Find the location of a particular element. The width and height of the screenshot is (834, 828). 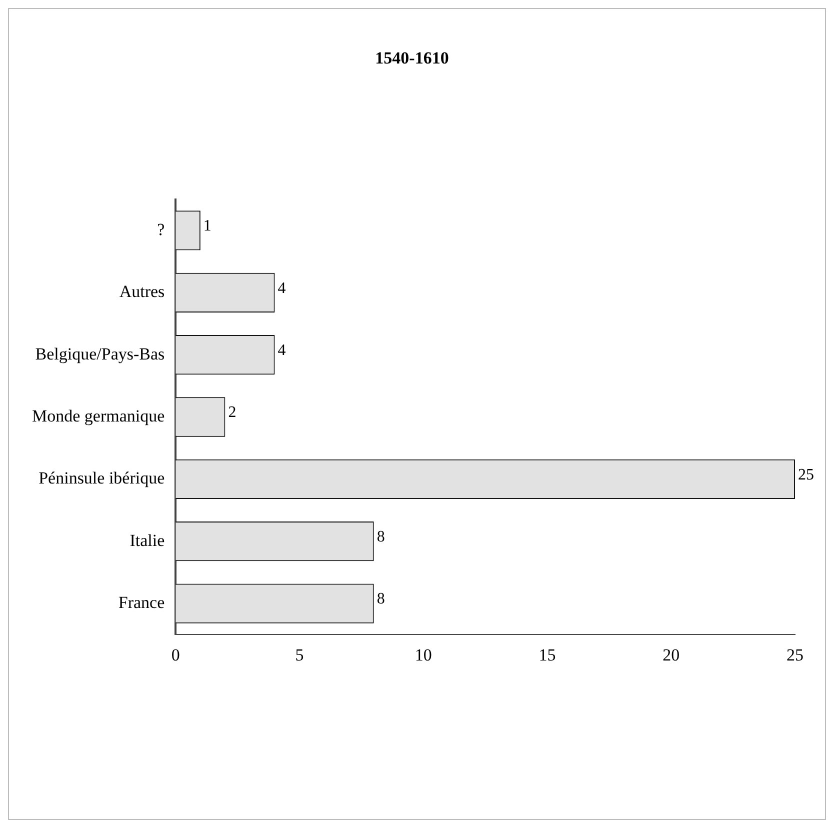

y-tick-label: Autres is located at coordinates (142, 292).